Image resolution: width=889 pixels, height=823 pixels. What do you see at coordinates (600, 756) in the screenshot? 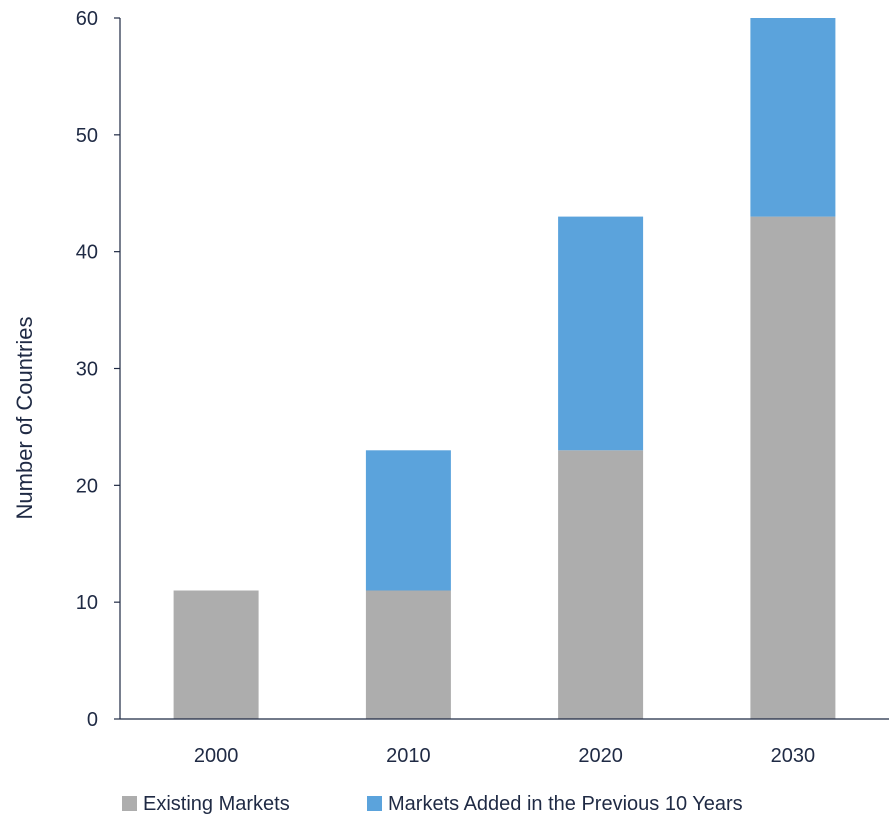
I see `x-tick-label-2020: 2020` at bounding box center [600, 756].